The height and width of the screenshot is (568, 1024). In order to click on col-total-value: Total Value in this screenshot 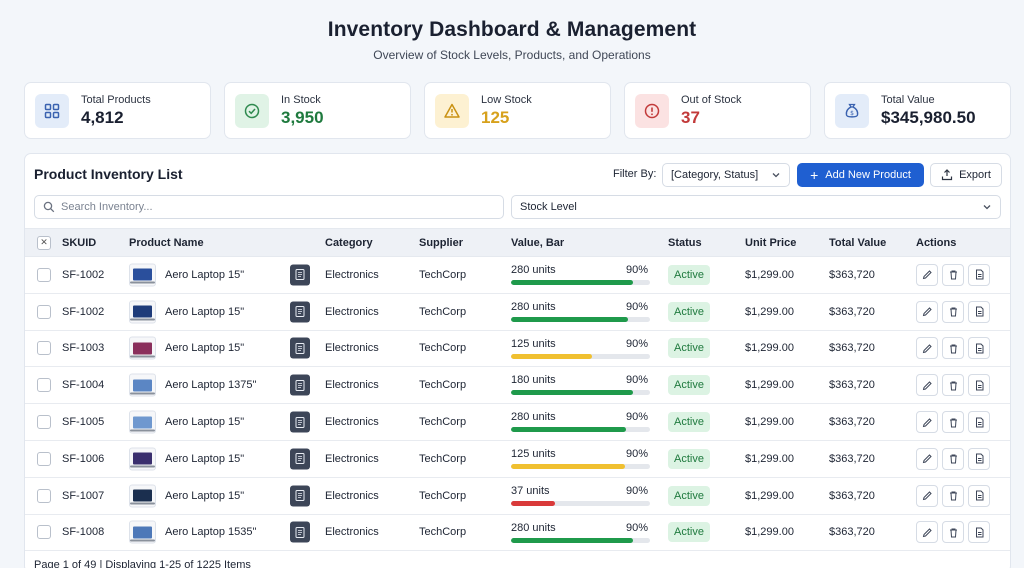, I will do `click(858, 242)`.